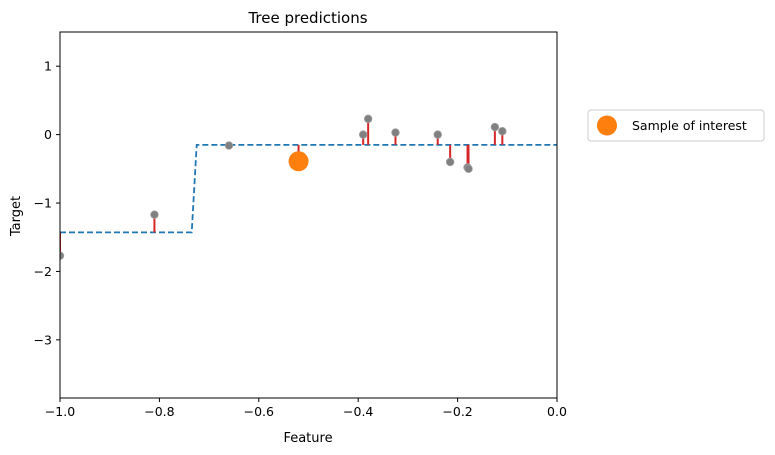 This screenshot has width=775, height=455. Describe the element at coordinates (48, 134) in the screenshot. I see `y-tick-label-1: 0` at that location.